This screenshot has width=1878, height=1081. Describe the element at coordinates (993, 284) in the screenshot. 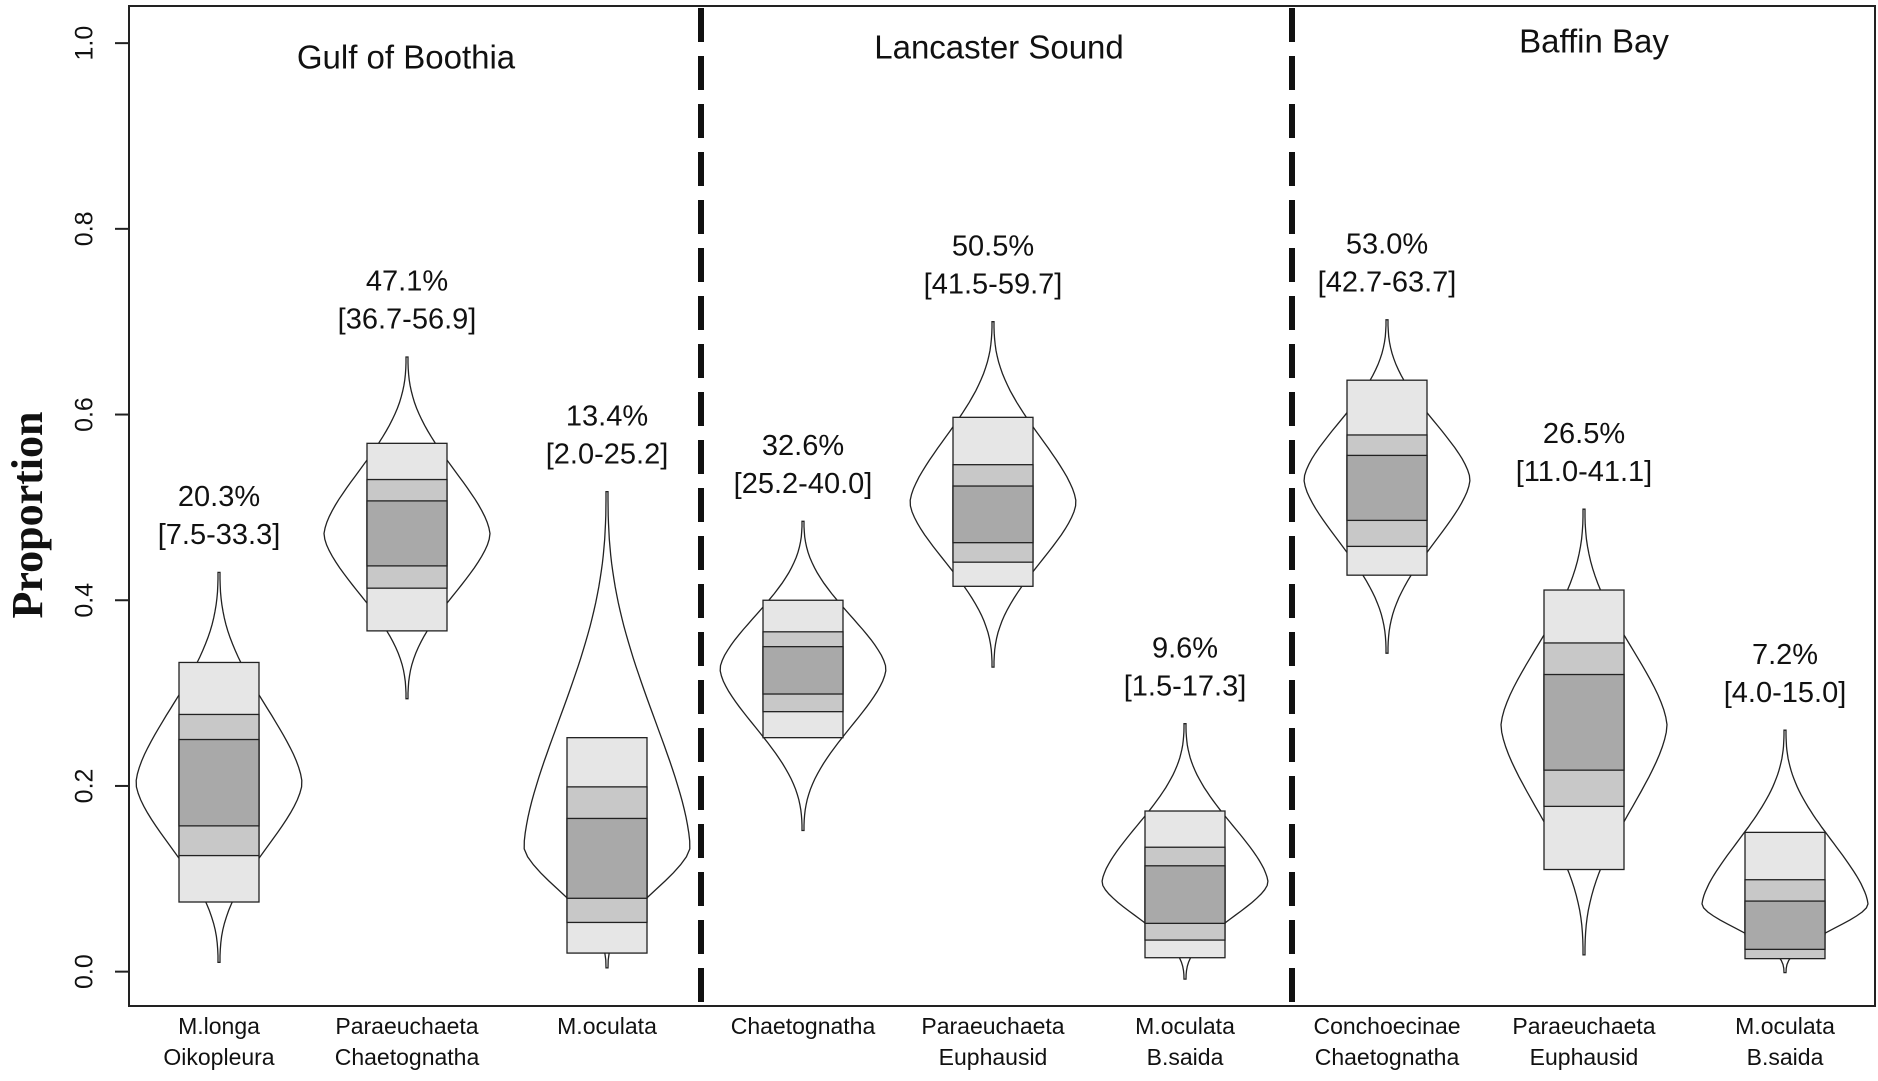

I see `ci-label: [41.5-59.7]` at that location.